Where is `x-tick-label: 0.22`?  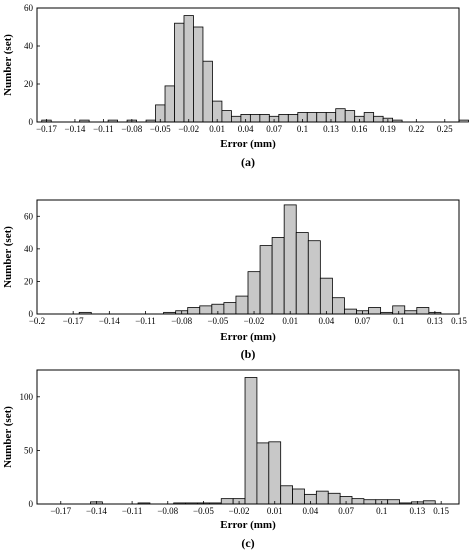
x-tick-label: 0.22 is located at coordinates (416, 129).